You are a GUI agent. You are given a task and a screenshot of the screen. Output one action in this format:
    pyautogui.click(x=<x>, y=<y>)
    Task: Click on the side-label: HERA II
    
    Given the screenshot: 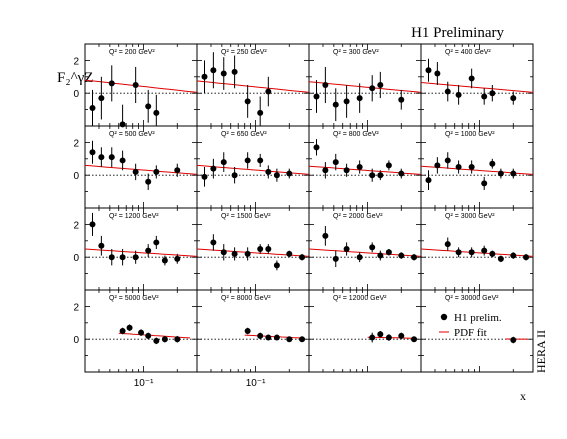 What is the action you would take?
    pyautogui.click(x=541, y=351)
    